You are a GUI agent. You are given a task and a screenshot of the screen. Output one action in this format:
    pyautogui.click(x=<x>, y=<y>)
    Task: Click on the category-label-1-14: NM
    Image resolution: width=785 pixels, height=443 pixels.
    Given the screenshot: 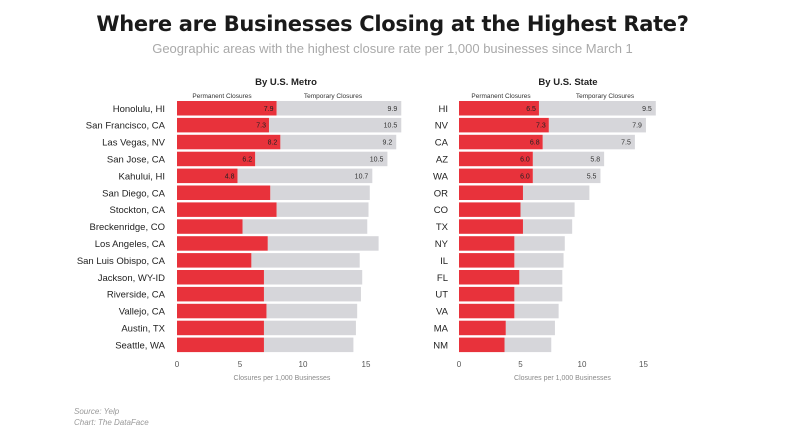 What is the action you would take?
    pyautogui.click(x=440, y=345)
    